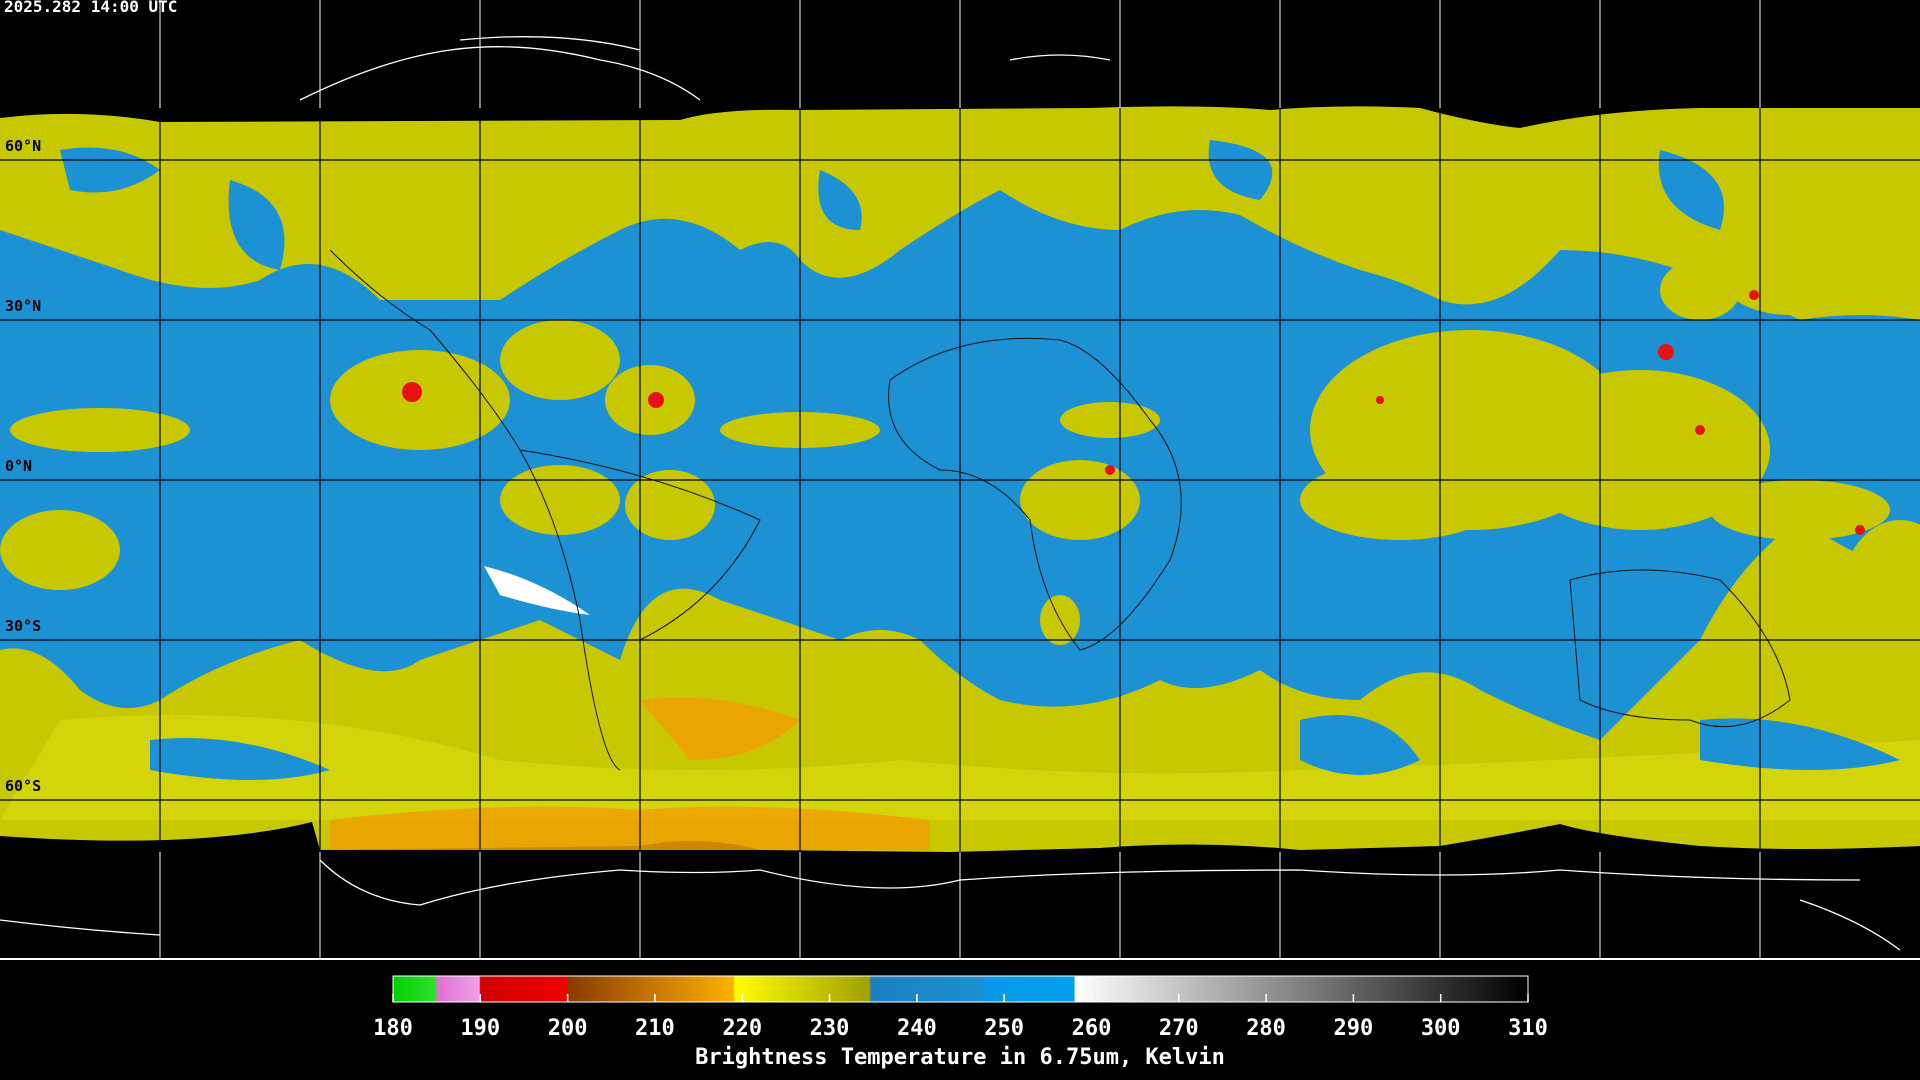 The image size is (1920, 1080). Describe the element at coordinates (742, 1028) in the screenshot. I see `colorbar-tick-label: 220` at that location.